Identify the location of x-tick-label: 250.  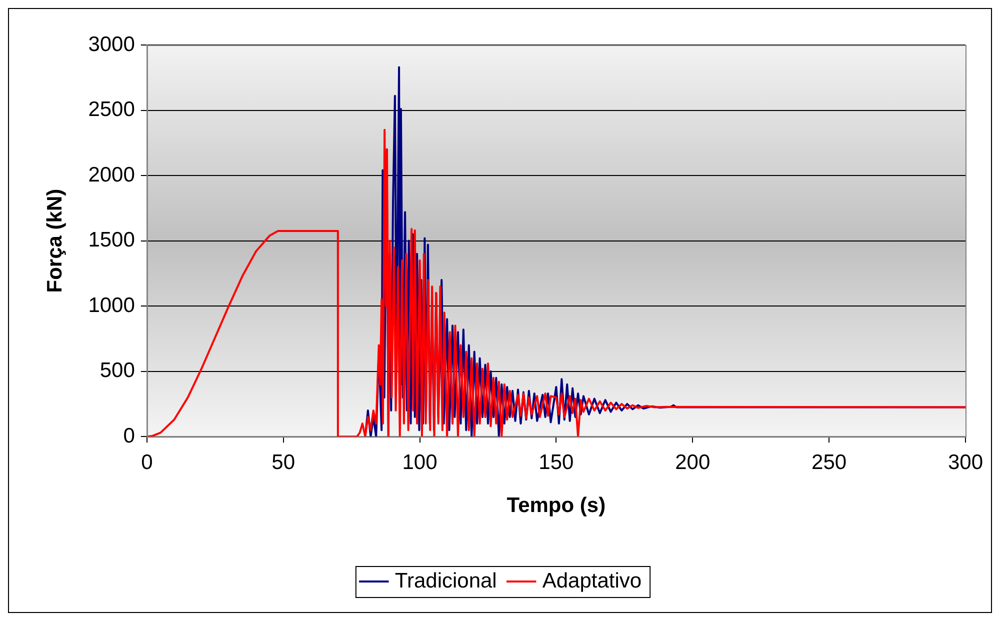
(829, 462).